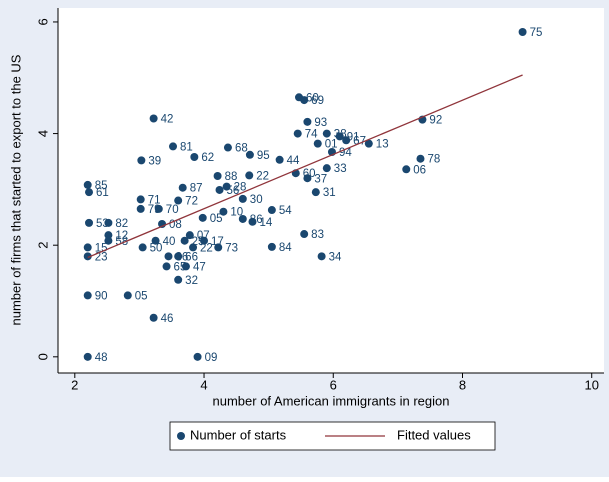  What do you see at coordinates (256, 200) in the screenshot?
I see `point-label: 30` at bounding box center [256, 200].